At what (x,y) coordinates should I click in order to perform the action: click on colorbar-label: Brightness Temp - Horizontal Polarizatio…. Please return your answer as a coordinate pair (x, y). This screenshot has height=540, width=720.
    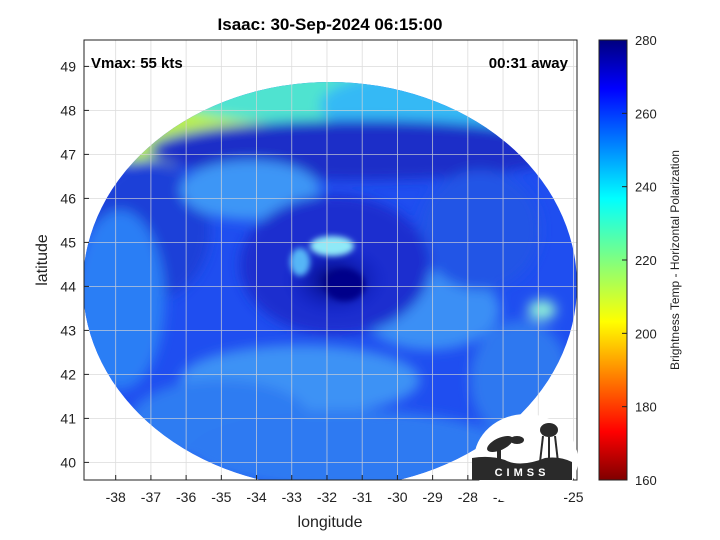
    Looking at the image, I should click on (675, 260).